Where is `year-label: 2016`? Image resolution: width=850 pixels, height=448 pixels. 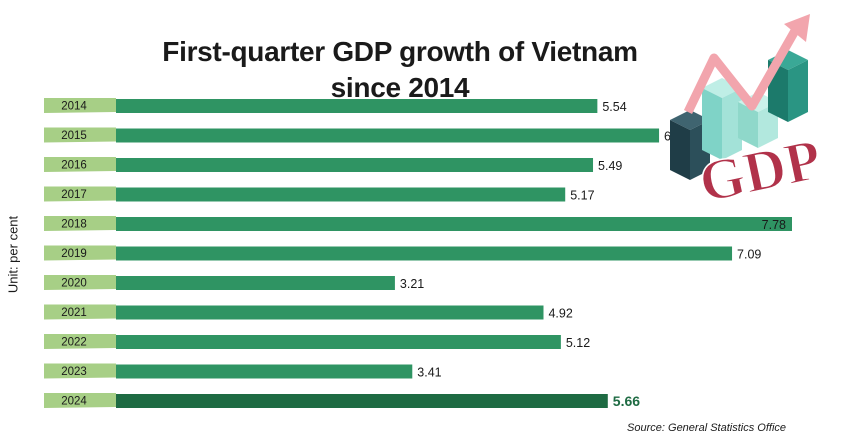 year-label: 2016 is located at coordinates (74, 166).